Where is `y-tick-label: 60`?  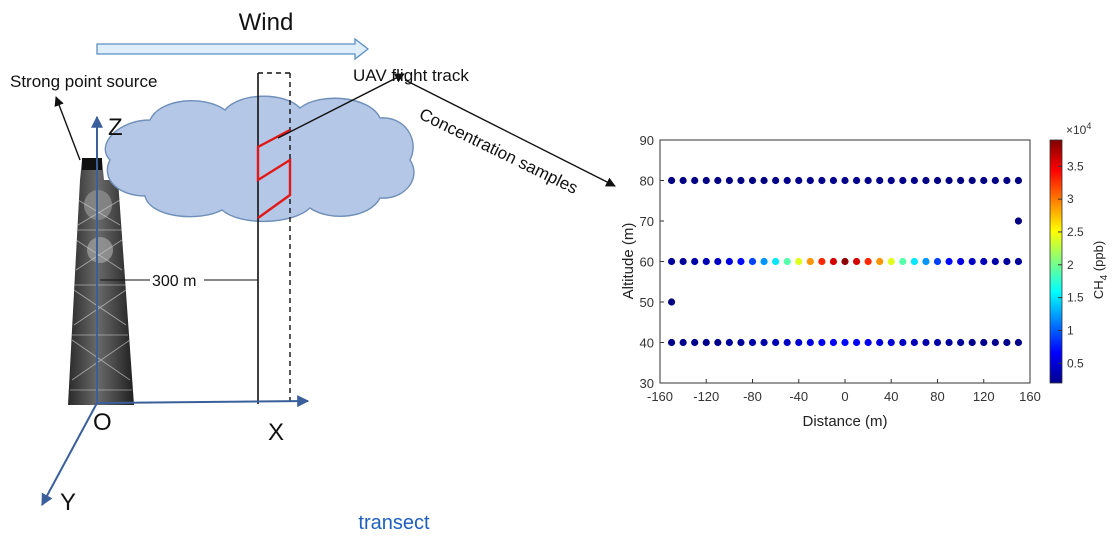 y-tick-label: 60 is located at coordinates (647, 262).